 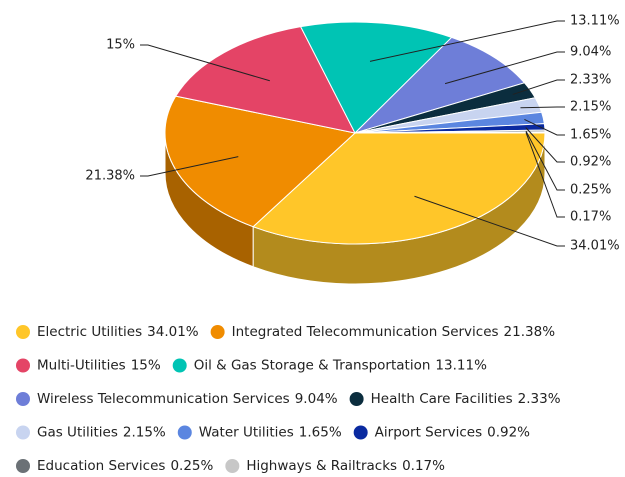 I want to click on legend-label: Highways & Railtracks 0.17%, so click(x=345, y=466).